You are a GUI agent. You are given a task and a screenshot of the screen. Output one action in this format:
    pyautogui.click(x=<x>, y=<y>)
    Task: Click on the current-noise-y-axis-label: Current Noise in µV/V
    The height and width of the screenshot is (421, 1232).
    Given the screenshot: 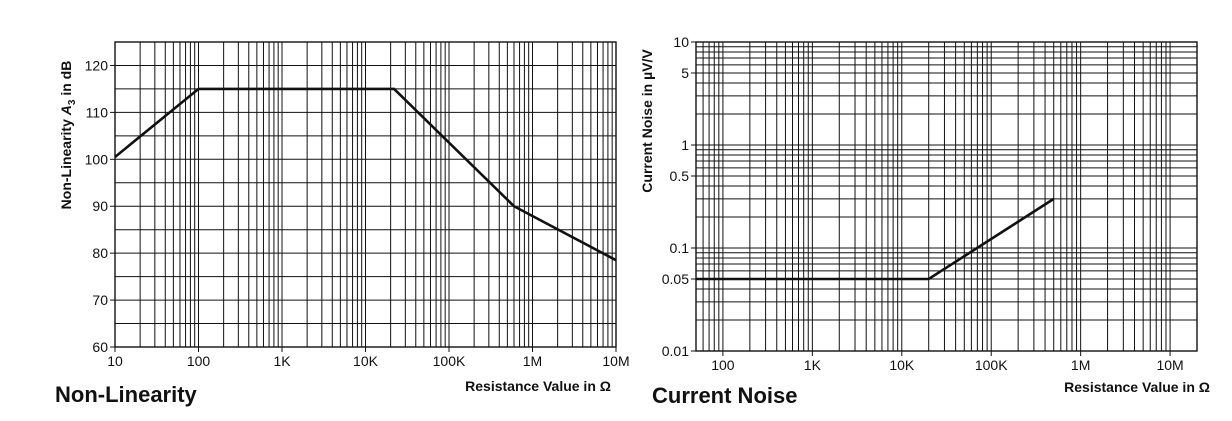 What is the action you would take?
    pyautogui.click(x=647, y=121)
    